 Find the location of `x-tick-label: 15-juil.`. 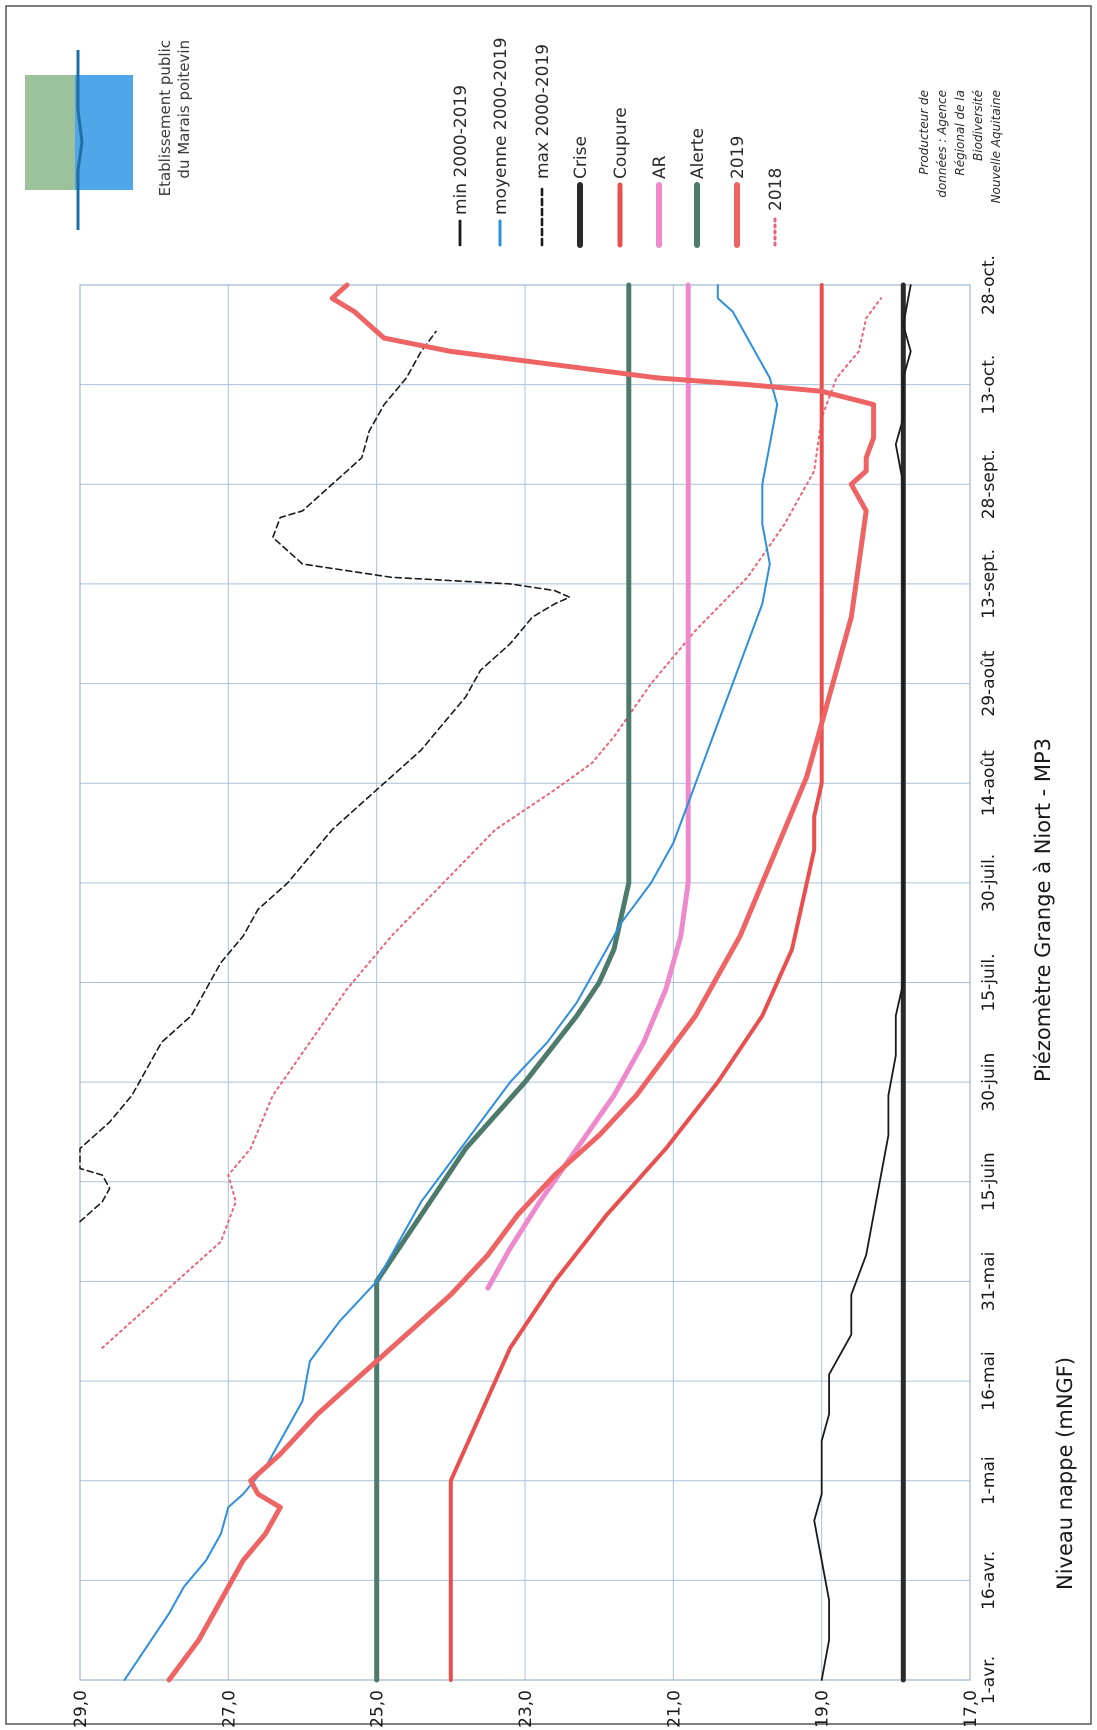

x-tick-label: 15-juil. is located at coordinates (989, 982).